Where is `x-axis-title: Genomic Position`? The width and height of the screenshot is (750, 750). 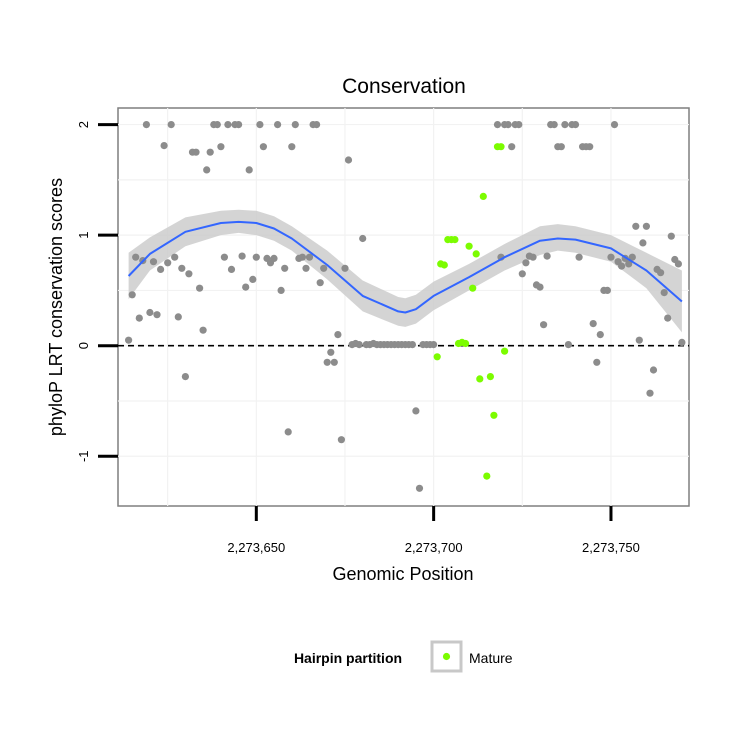 x-axis-title: Genomic Position is located at coordinates (402, 574).